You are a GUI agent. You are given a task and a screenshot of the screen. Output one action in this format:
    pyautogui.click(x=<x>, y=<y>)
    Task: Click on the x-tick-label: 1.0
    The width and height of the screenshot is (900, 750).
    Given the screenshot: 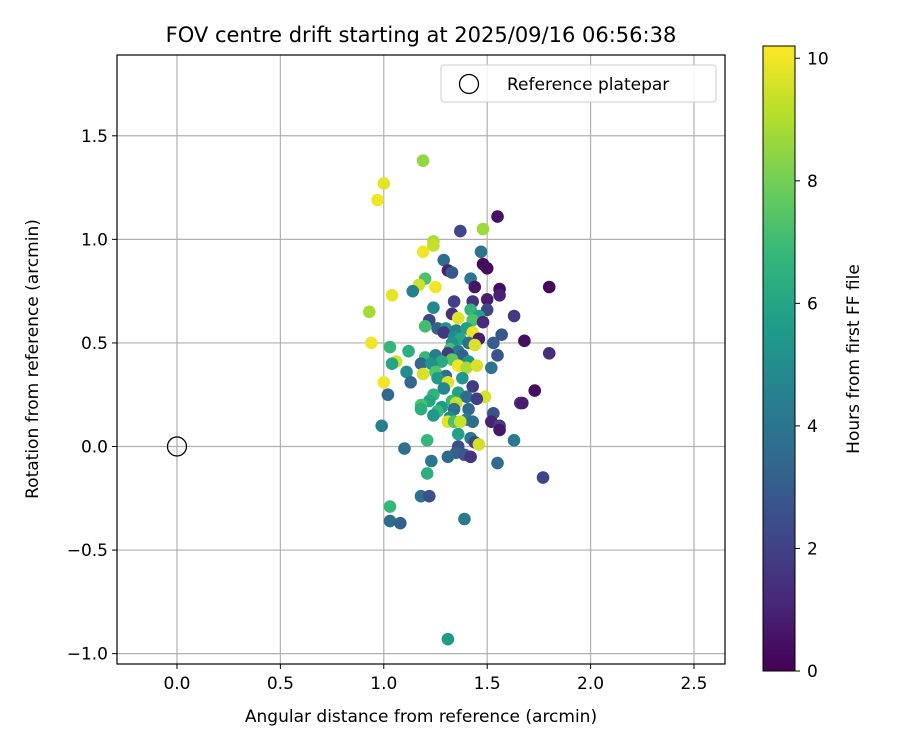 What is the action you would take?
    pyautogui.click(x=383, y=684)
    